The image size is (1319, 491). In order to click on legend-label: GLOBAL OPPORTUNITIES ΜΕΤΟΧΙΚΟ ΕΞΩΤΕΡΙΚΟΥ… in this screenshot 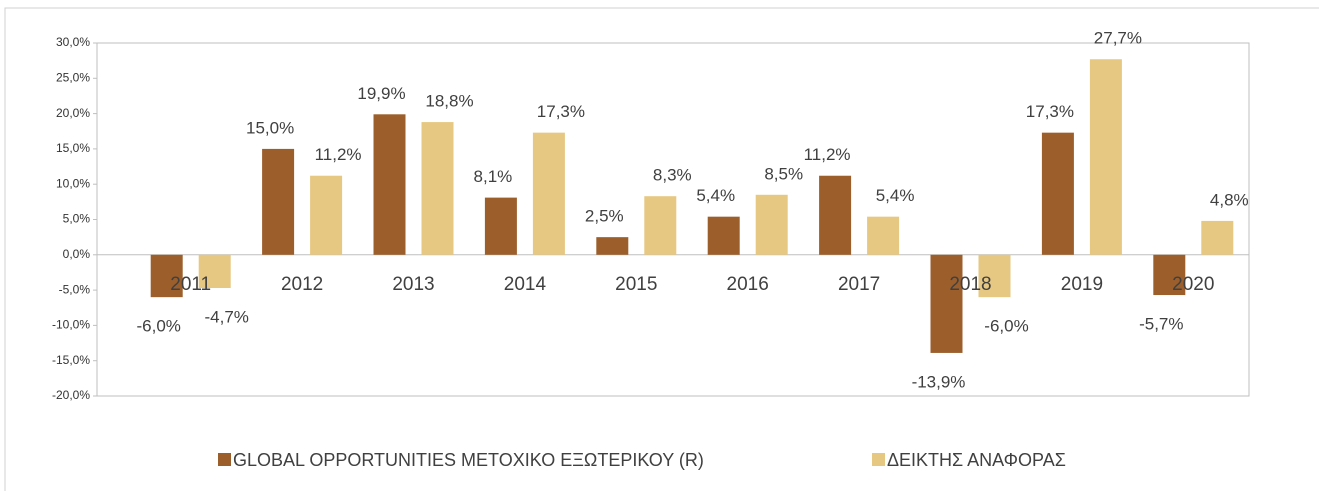, I will do `click(468, 460)`.